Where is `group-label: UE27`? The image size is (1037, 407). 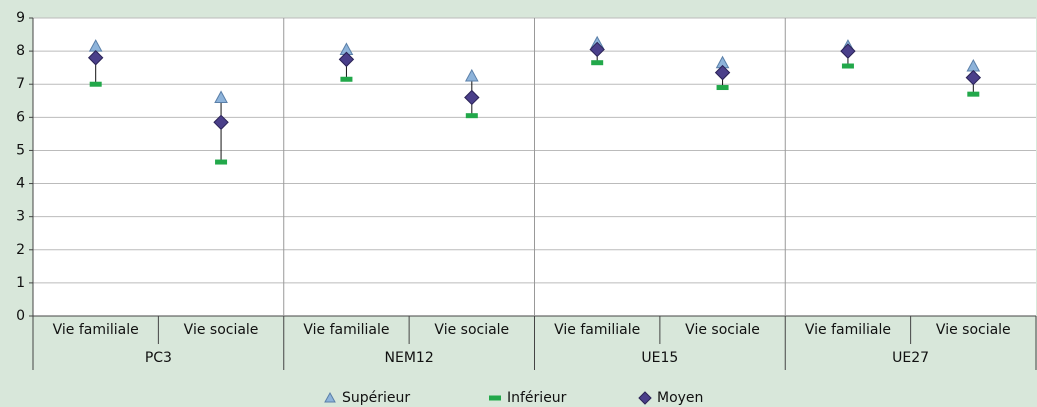 group-label: UE27 is located at coordinates (910, 358).